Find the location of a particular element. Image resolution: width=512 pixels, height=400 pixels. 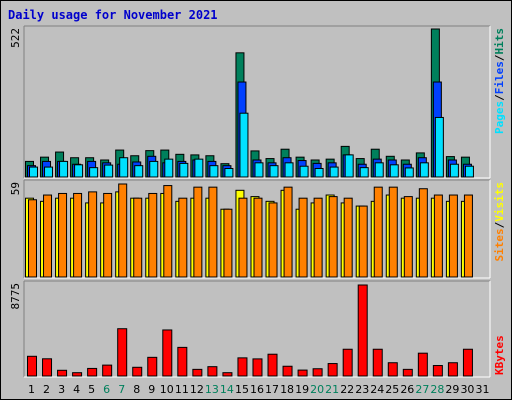

x-tick-label: 8 is located at coordinates (136, 389).